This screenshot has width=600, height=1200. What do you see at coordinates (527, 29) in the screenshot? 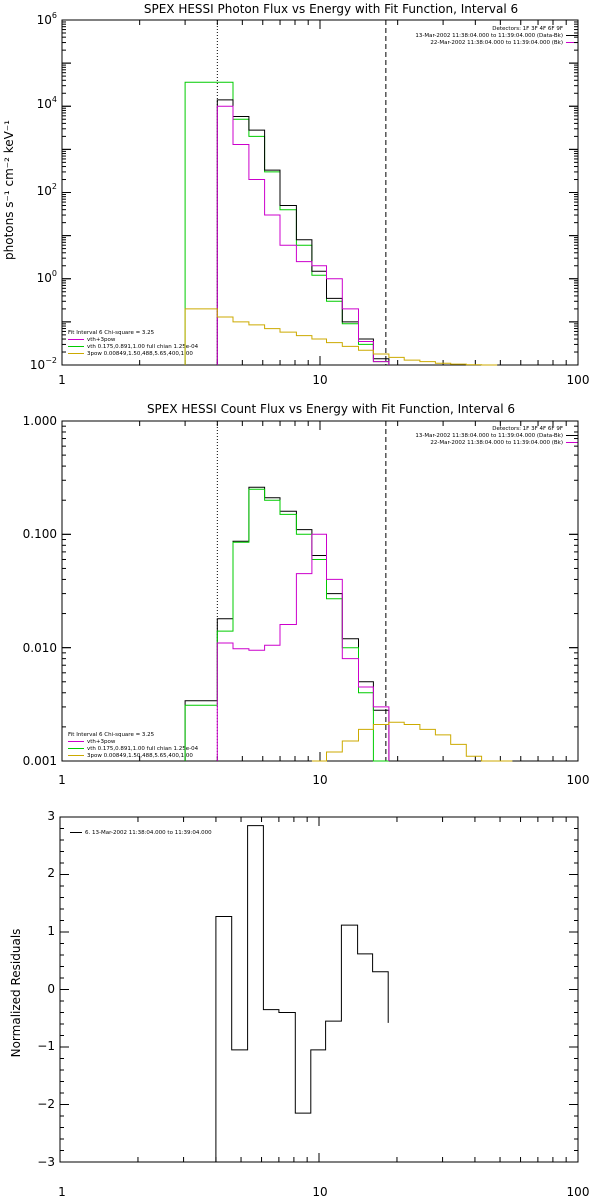
I see `photon-flux-legend-detectors: Detectors: 1F 3F 4F 6F 9F` at bounding box center [527, 29].